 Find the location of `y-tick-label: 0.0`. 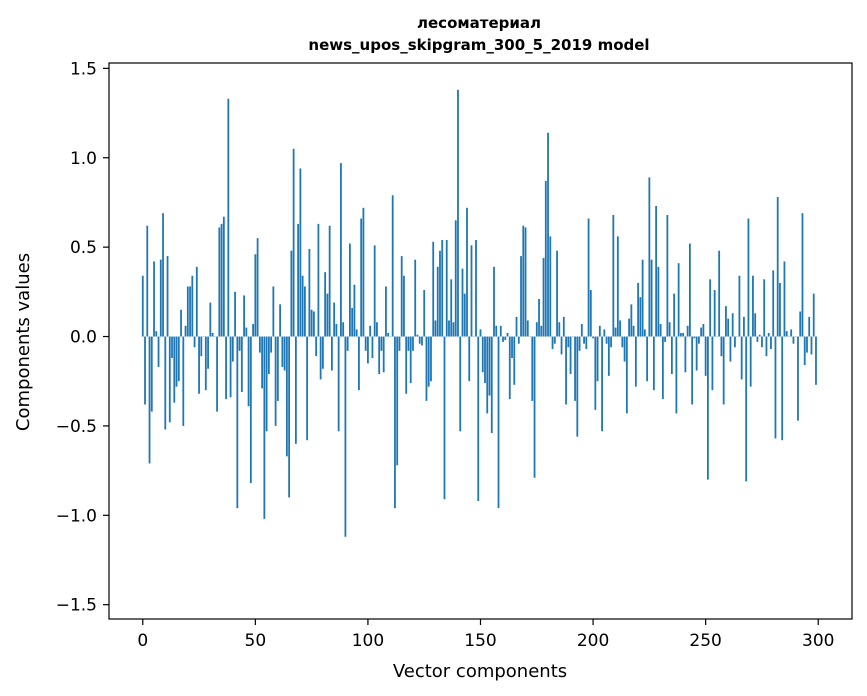

y-tick-label: 0.0 is located at coordinates (83, 338).